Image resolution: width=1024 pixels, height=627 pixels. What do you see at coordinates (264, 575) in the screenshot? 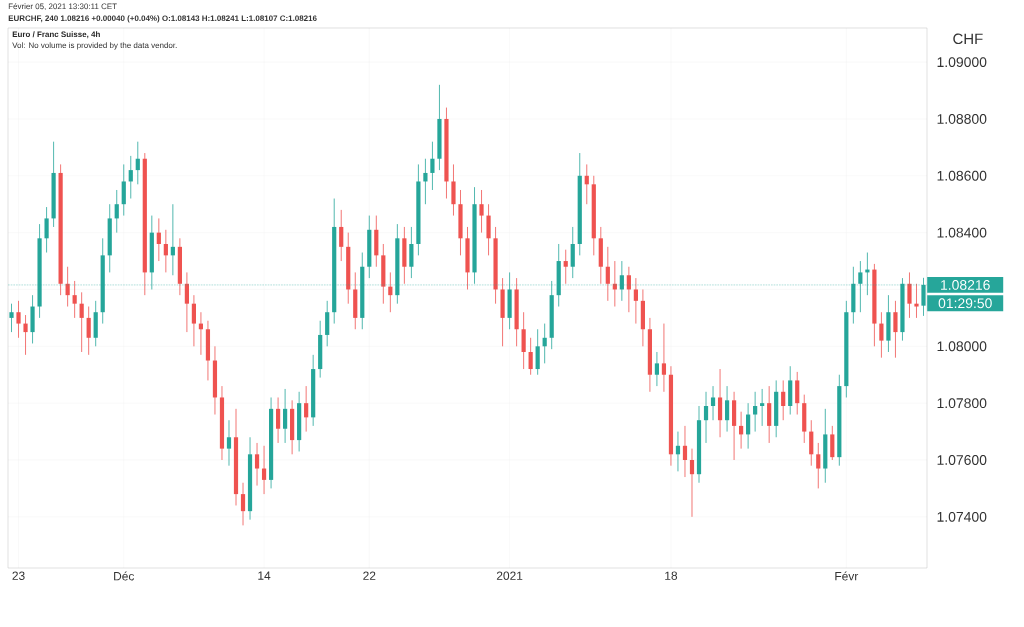
I see `x-tick-label: 14` at bounding box center [264, 575].